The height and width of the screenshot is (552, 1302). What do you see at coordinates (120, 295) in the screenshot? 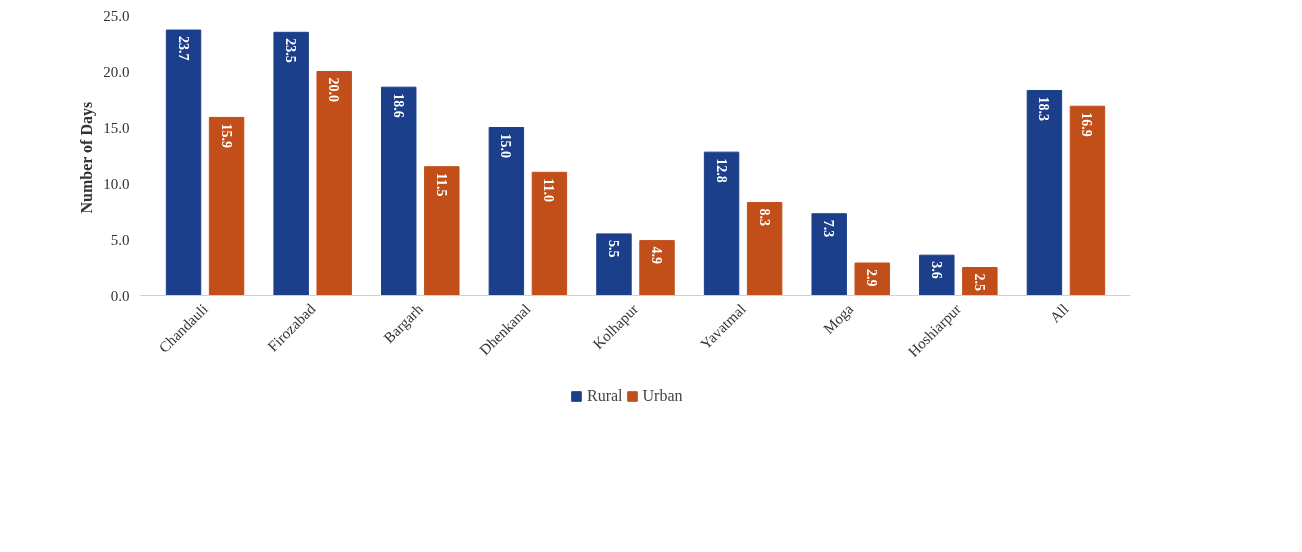
I see `y-tick-label: 0.0` at bounding box center [120, 295].